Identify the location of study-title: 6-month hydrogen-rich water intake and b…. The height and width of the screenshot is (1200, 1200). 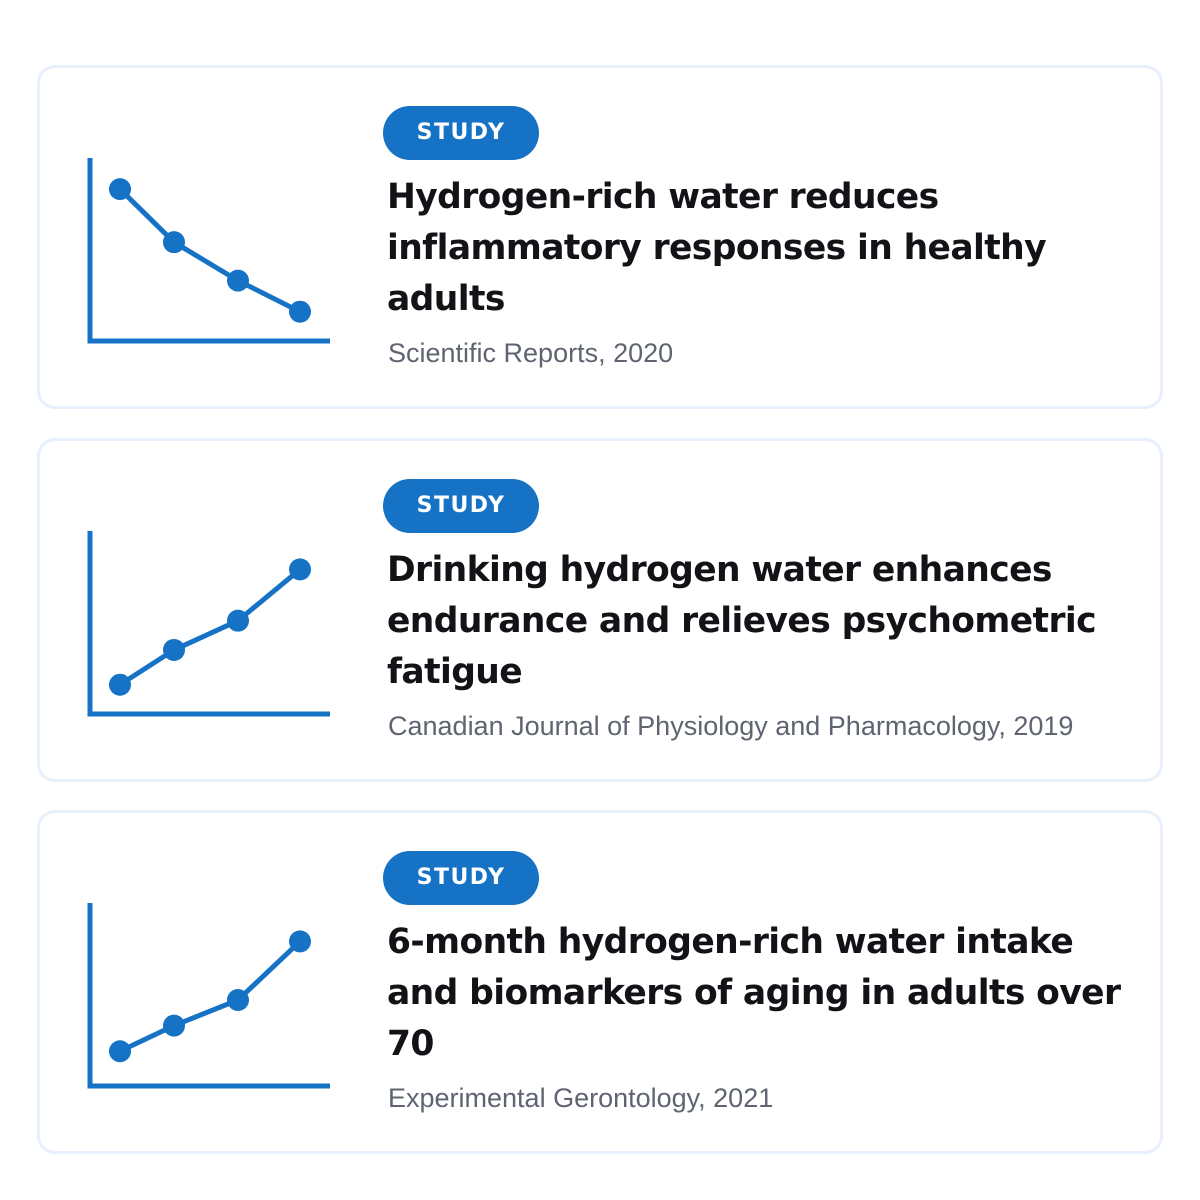
(754, 993).